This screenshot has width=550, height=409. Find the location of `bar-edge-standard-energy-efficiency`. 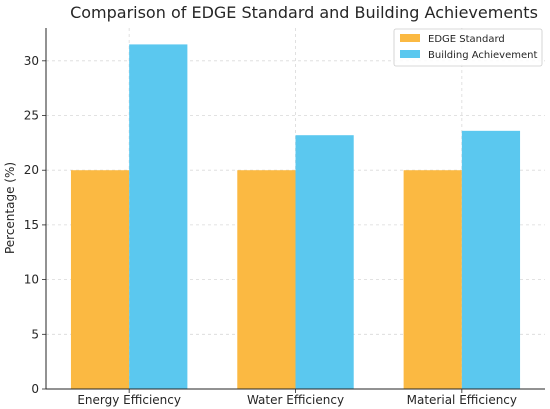

bar-edge-standard-energy-efficiency is located at coordinates (100, 279).